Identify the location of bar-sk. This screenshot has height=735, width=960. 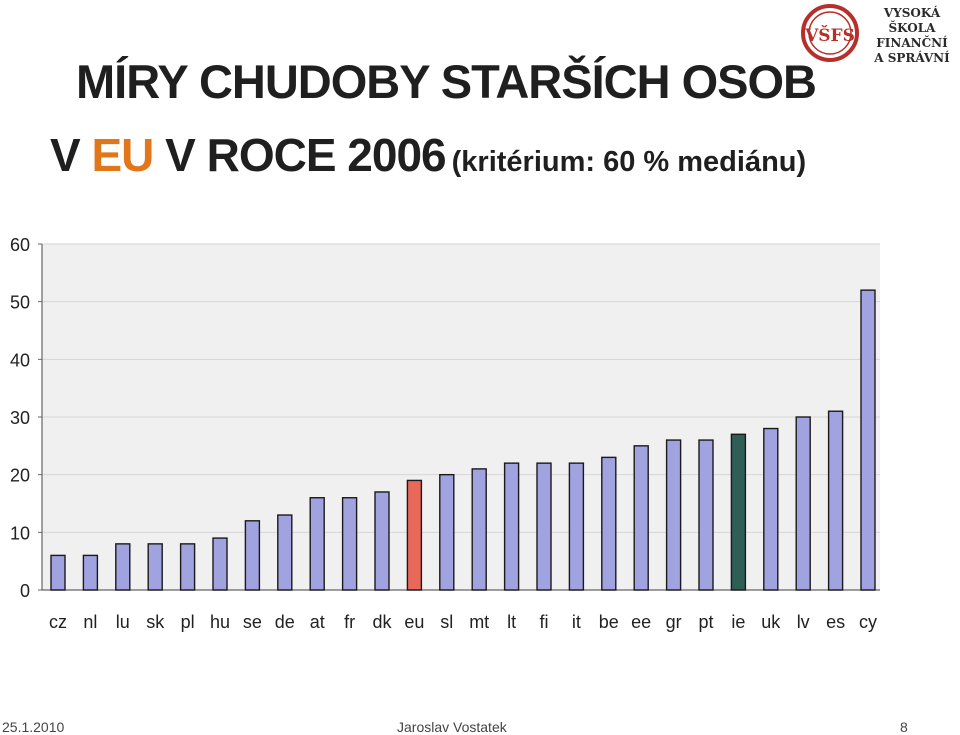
(155, 567).